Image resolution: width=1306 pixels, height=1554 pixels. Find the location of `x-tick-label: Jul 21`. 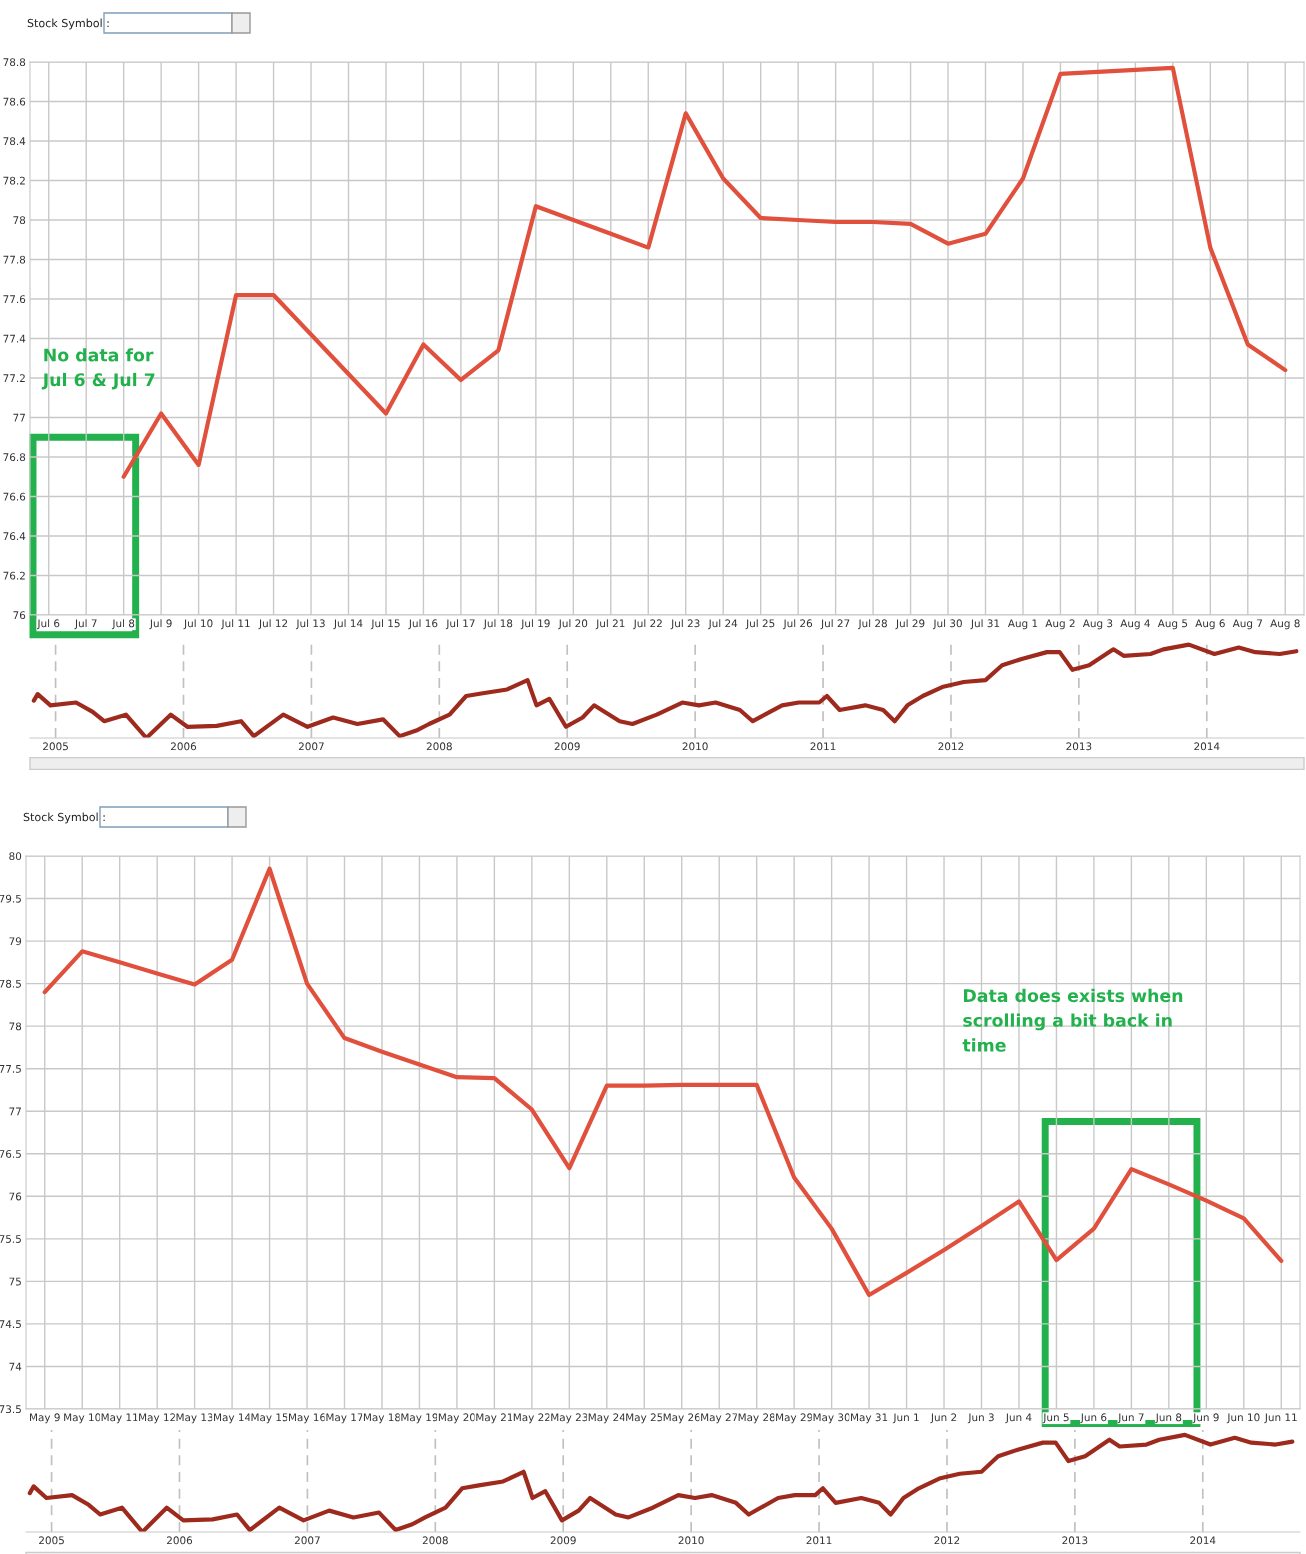

x-tick-label: Jul 21 is located at coordinates (610, 624).